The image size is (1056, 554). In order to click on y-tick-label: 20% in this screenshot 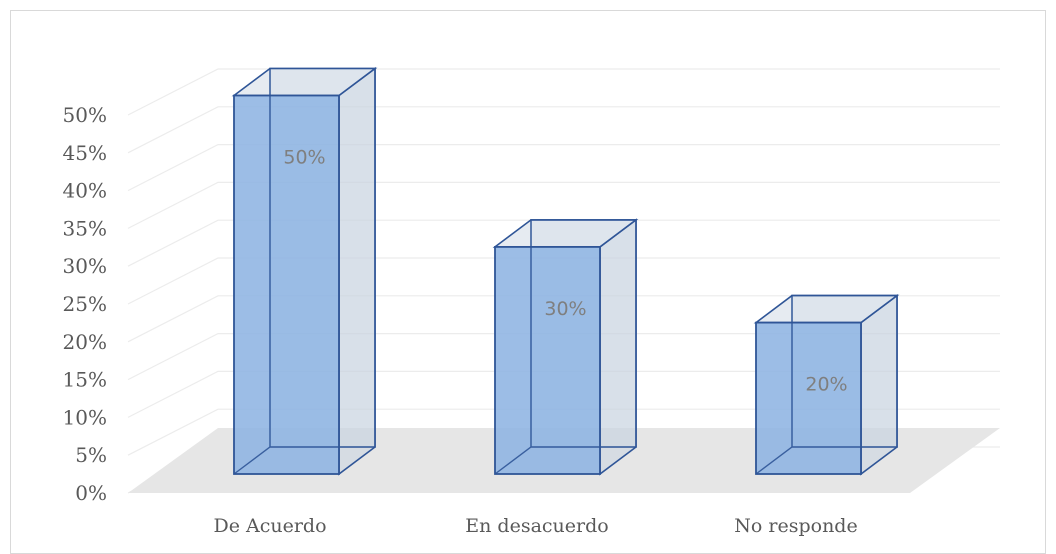, I will do `click(85, 342)`.